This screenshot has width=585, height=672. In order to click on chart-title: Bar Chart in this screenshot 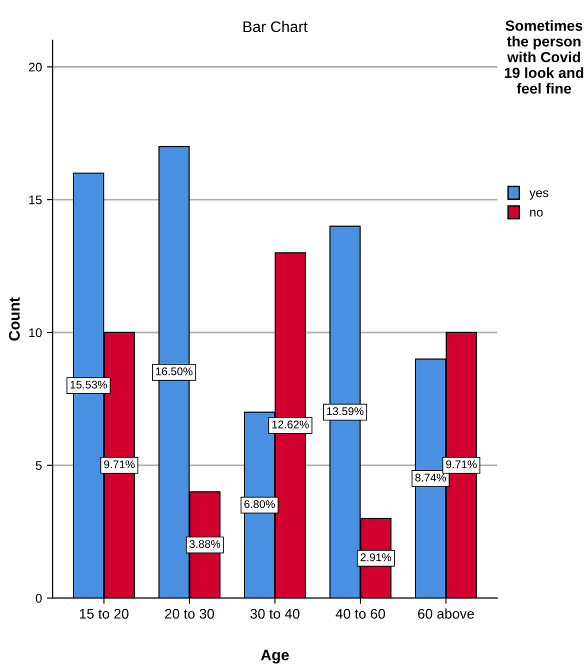, I will do `click(276, 26)`.